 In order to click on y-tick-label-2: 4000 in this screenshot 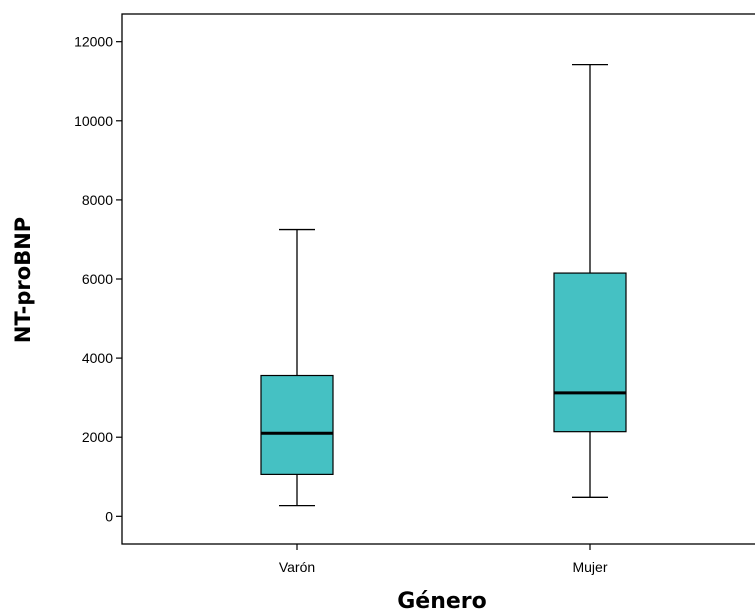, I will do `click(97, 358)`.